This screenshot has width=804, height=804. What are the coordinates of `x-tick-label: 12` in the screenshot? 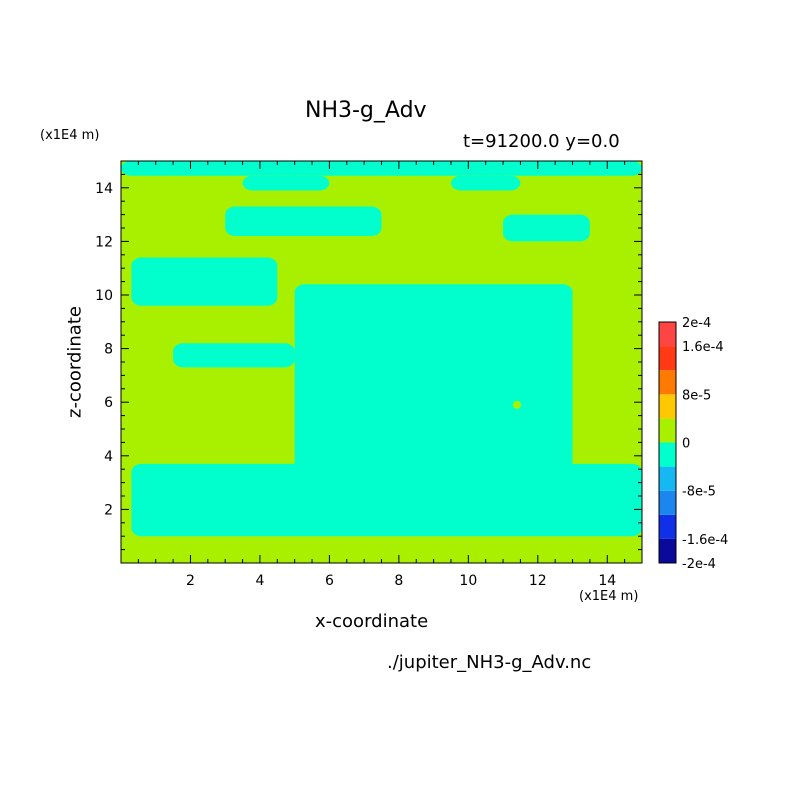 It's located at (538, 581).